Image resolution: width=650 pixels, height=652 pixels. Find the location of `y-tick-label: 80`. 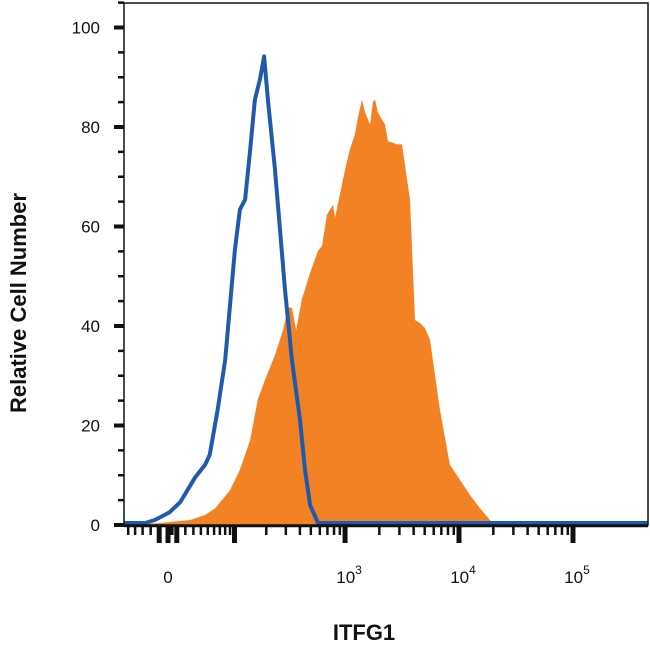

y-tick-label: 80 is located at coordinates (90, 127).